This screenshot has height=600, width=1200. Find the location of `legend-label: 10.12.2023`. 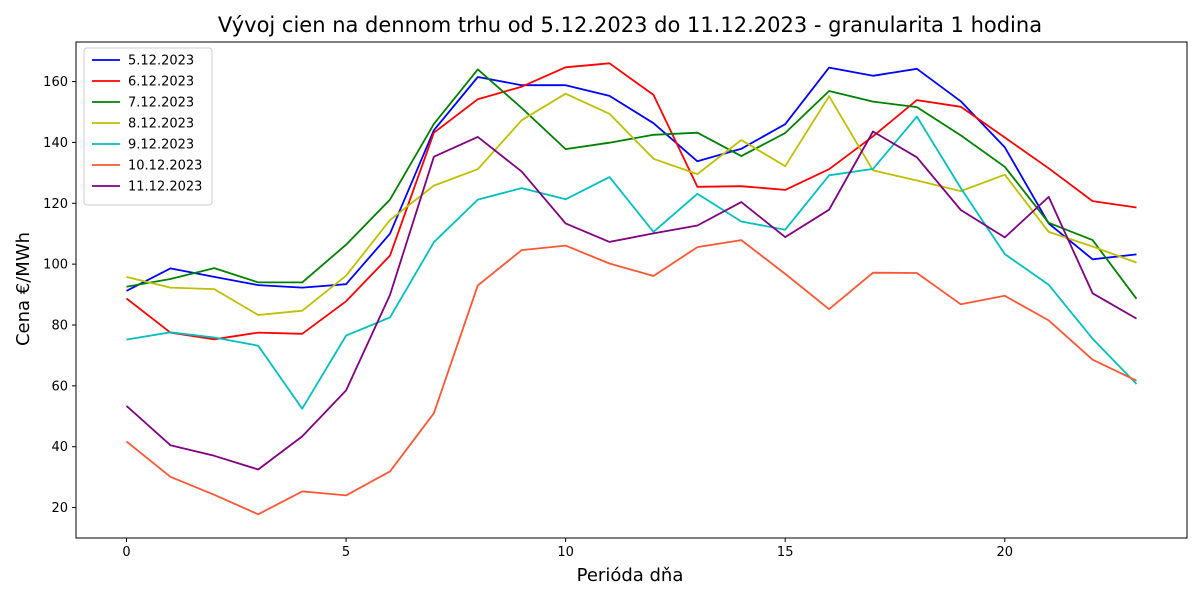

legend-label: 10.12.2023 is located at coordinates (165, 166).